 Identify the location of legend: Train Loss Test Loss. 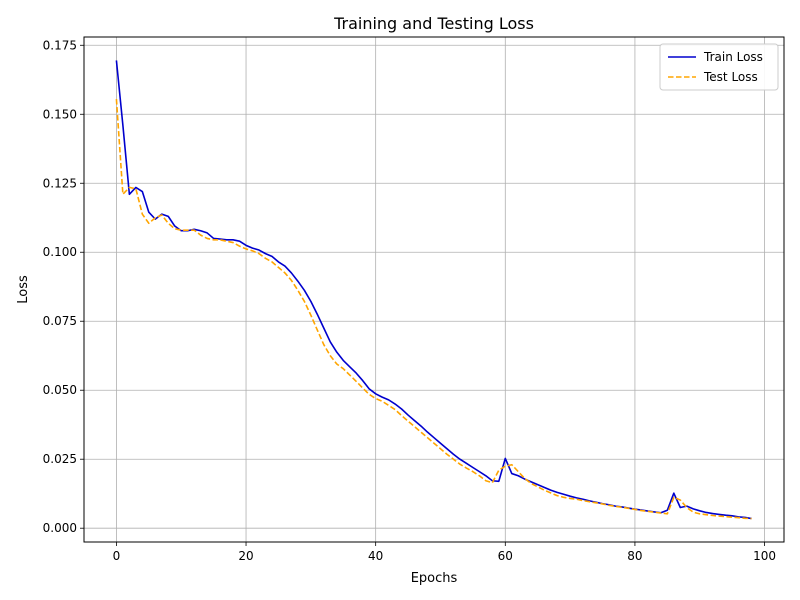
(719, 67).